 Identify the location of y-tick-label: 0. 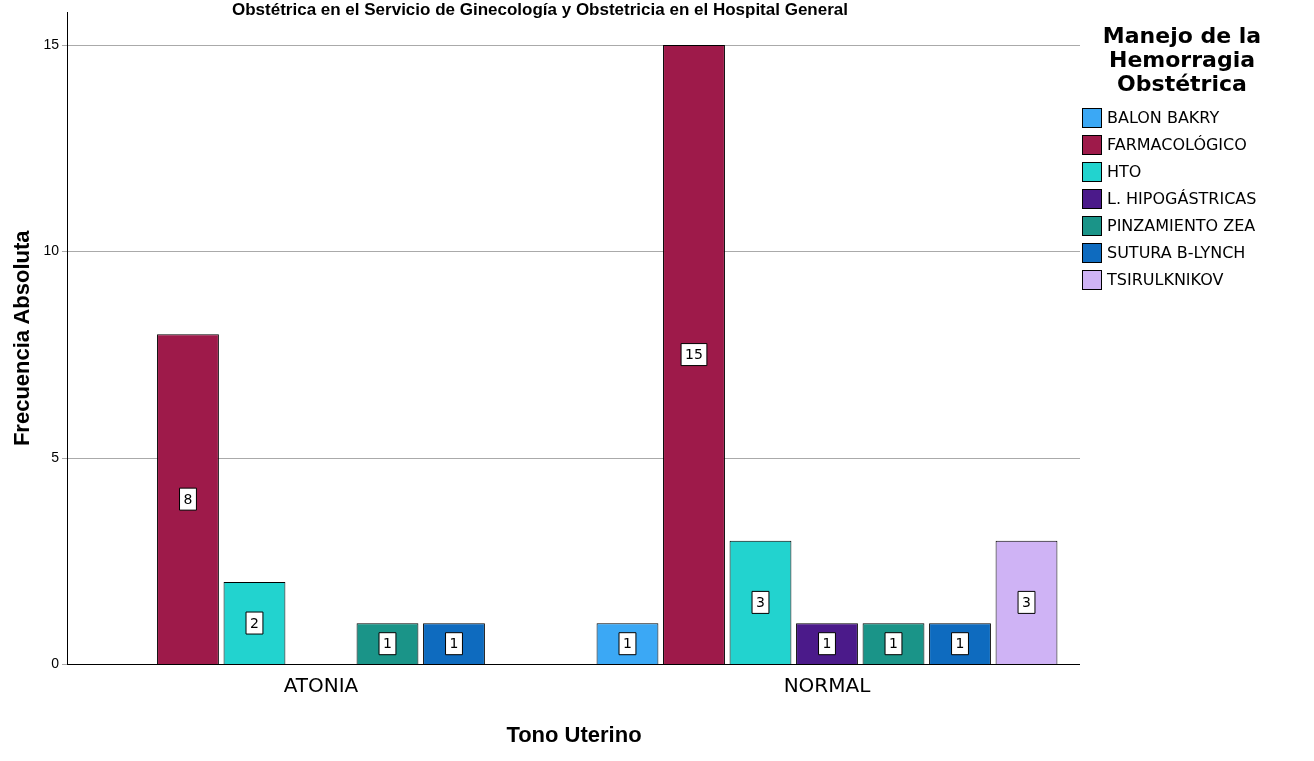
(55, 663).